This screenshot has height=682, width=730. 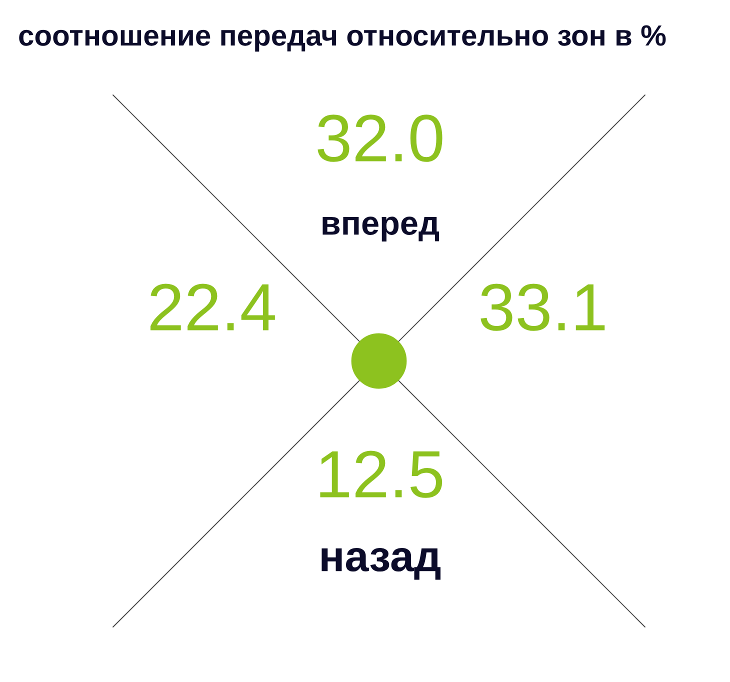 What do you see at coordinates (381, 564) in the screenshot?
I see `category-label: назад` at bounding box center [381, 564].